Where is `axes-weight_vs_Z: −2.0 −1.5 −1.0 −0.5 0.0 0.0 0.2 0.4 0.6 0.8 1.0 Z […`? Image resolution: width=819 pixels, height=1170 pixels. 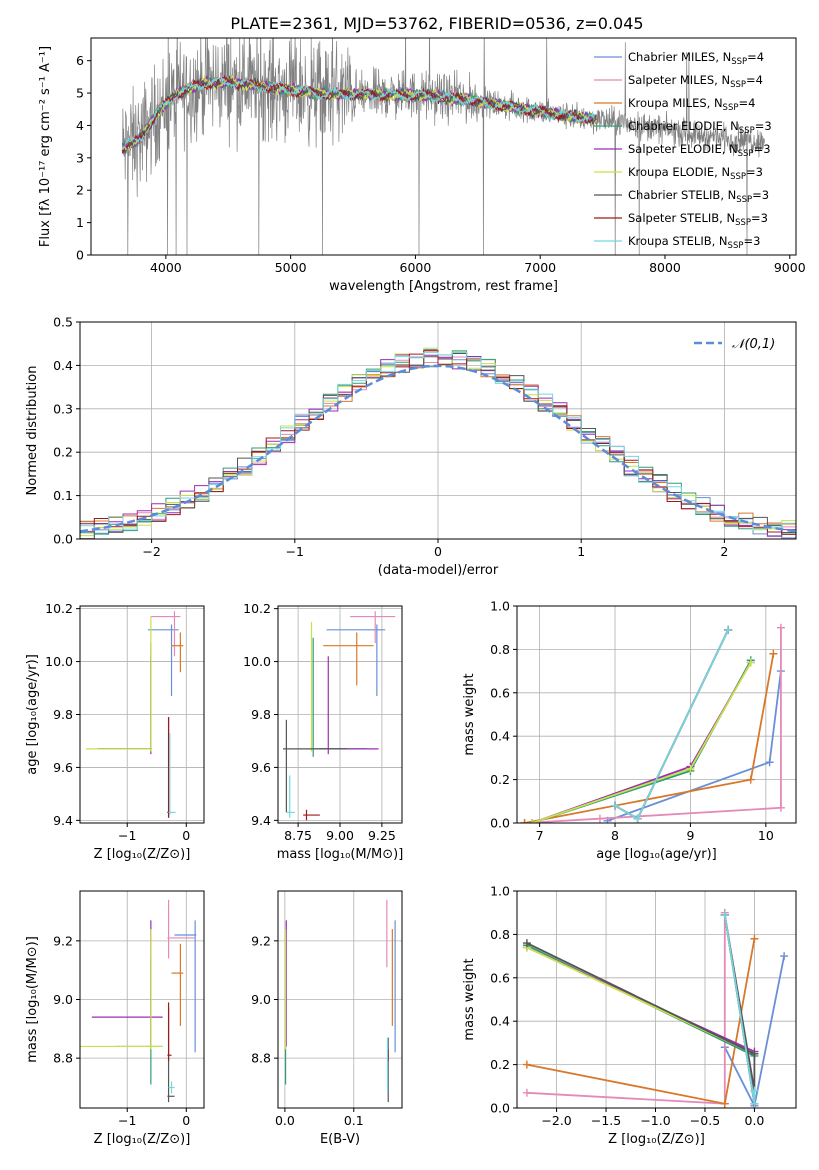
axes-weight_vs_Z: −2.0 −1.5 −1.0 −0.5 0.0 0.0 0.2 0.4 0.6 0.8 1.0 Z [… is located at coordinates (629, 1015).